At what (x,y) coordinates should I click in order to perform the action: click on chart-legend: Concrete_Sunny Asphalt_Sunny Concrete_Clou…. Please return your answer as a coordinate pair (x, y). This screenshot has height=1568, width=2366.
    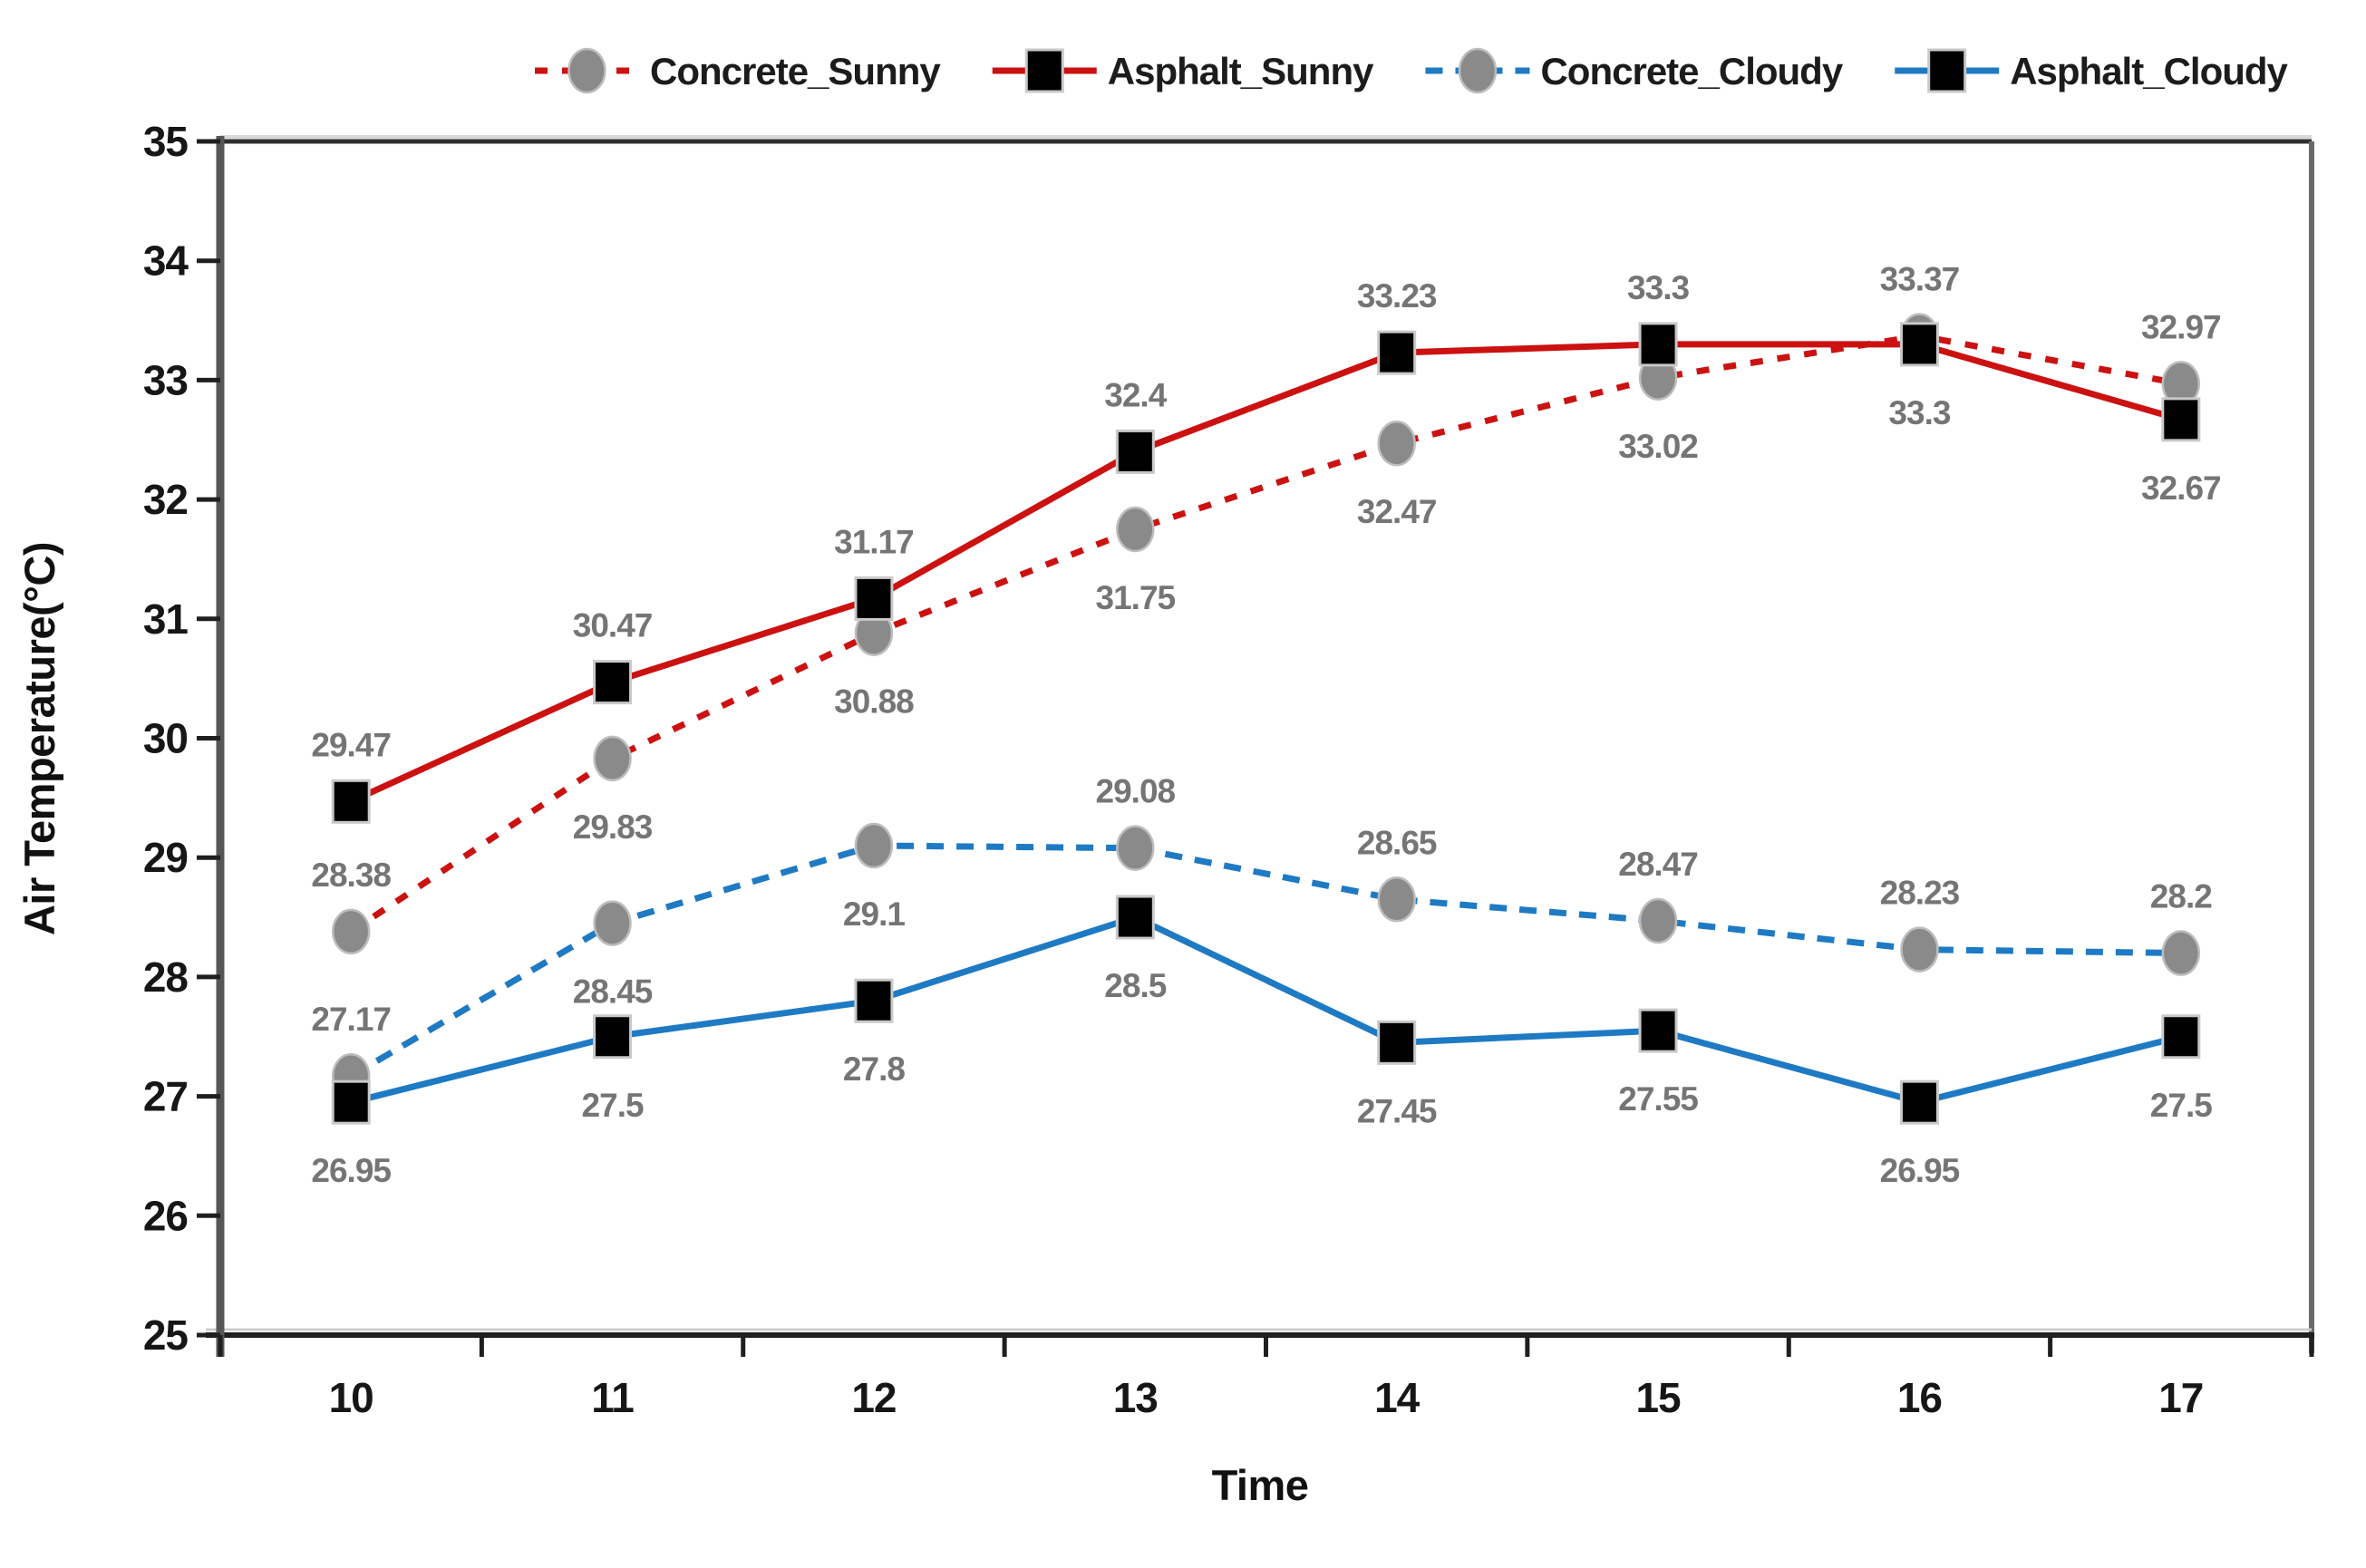
    Looking at the image, I should click on (1412, 70).